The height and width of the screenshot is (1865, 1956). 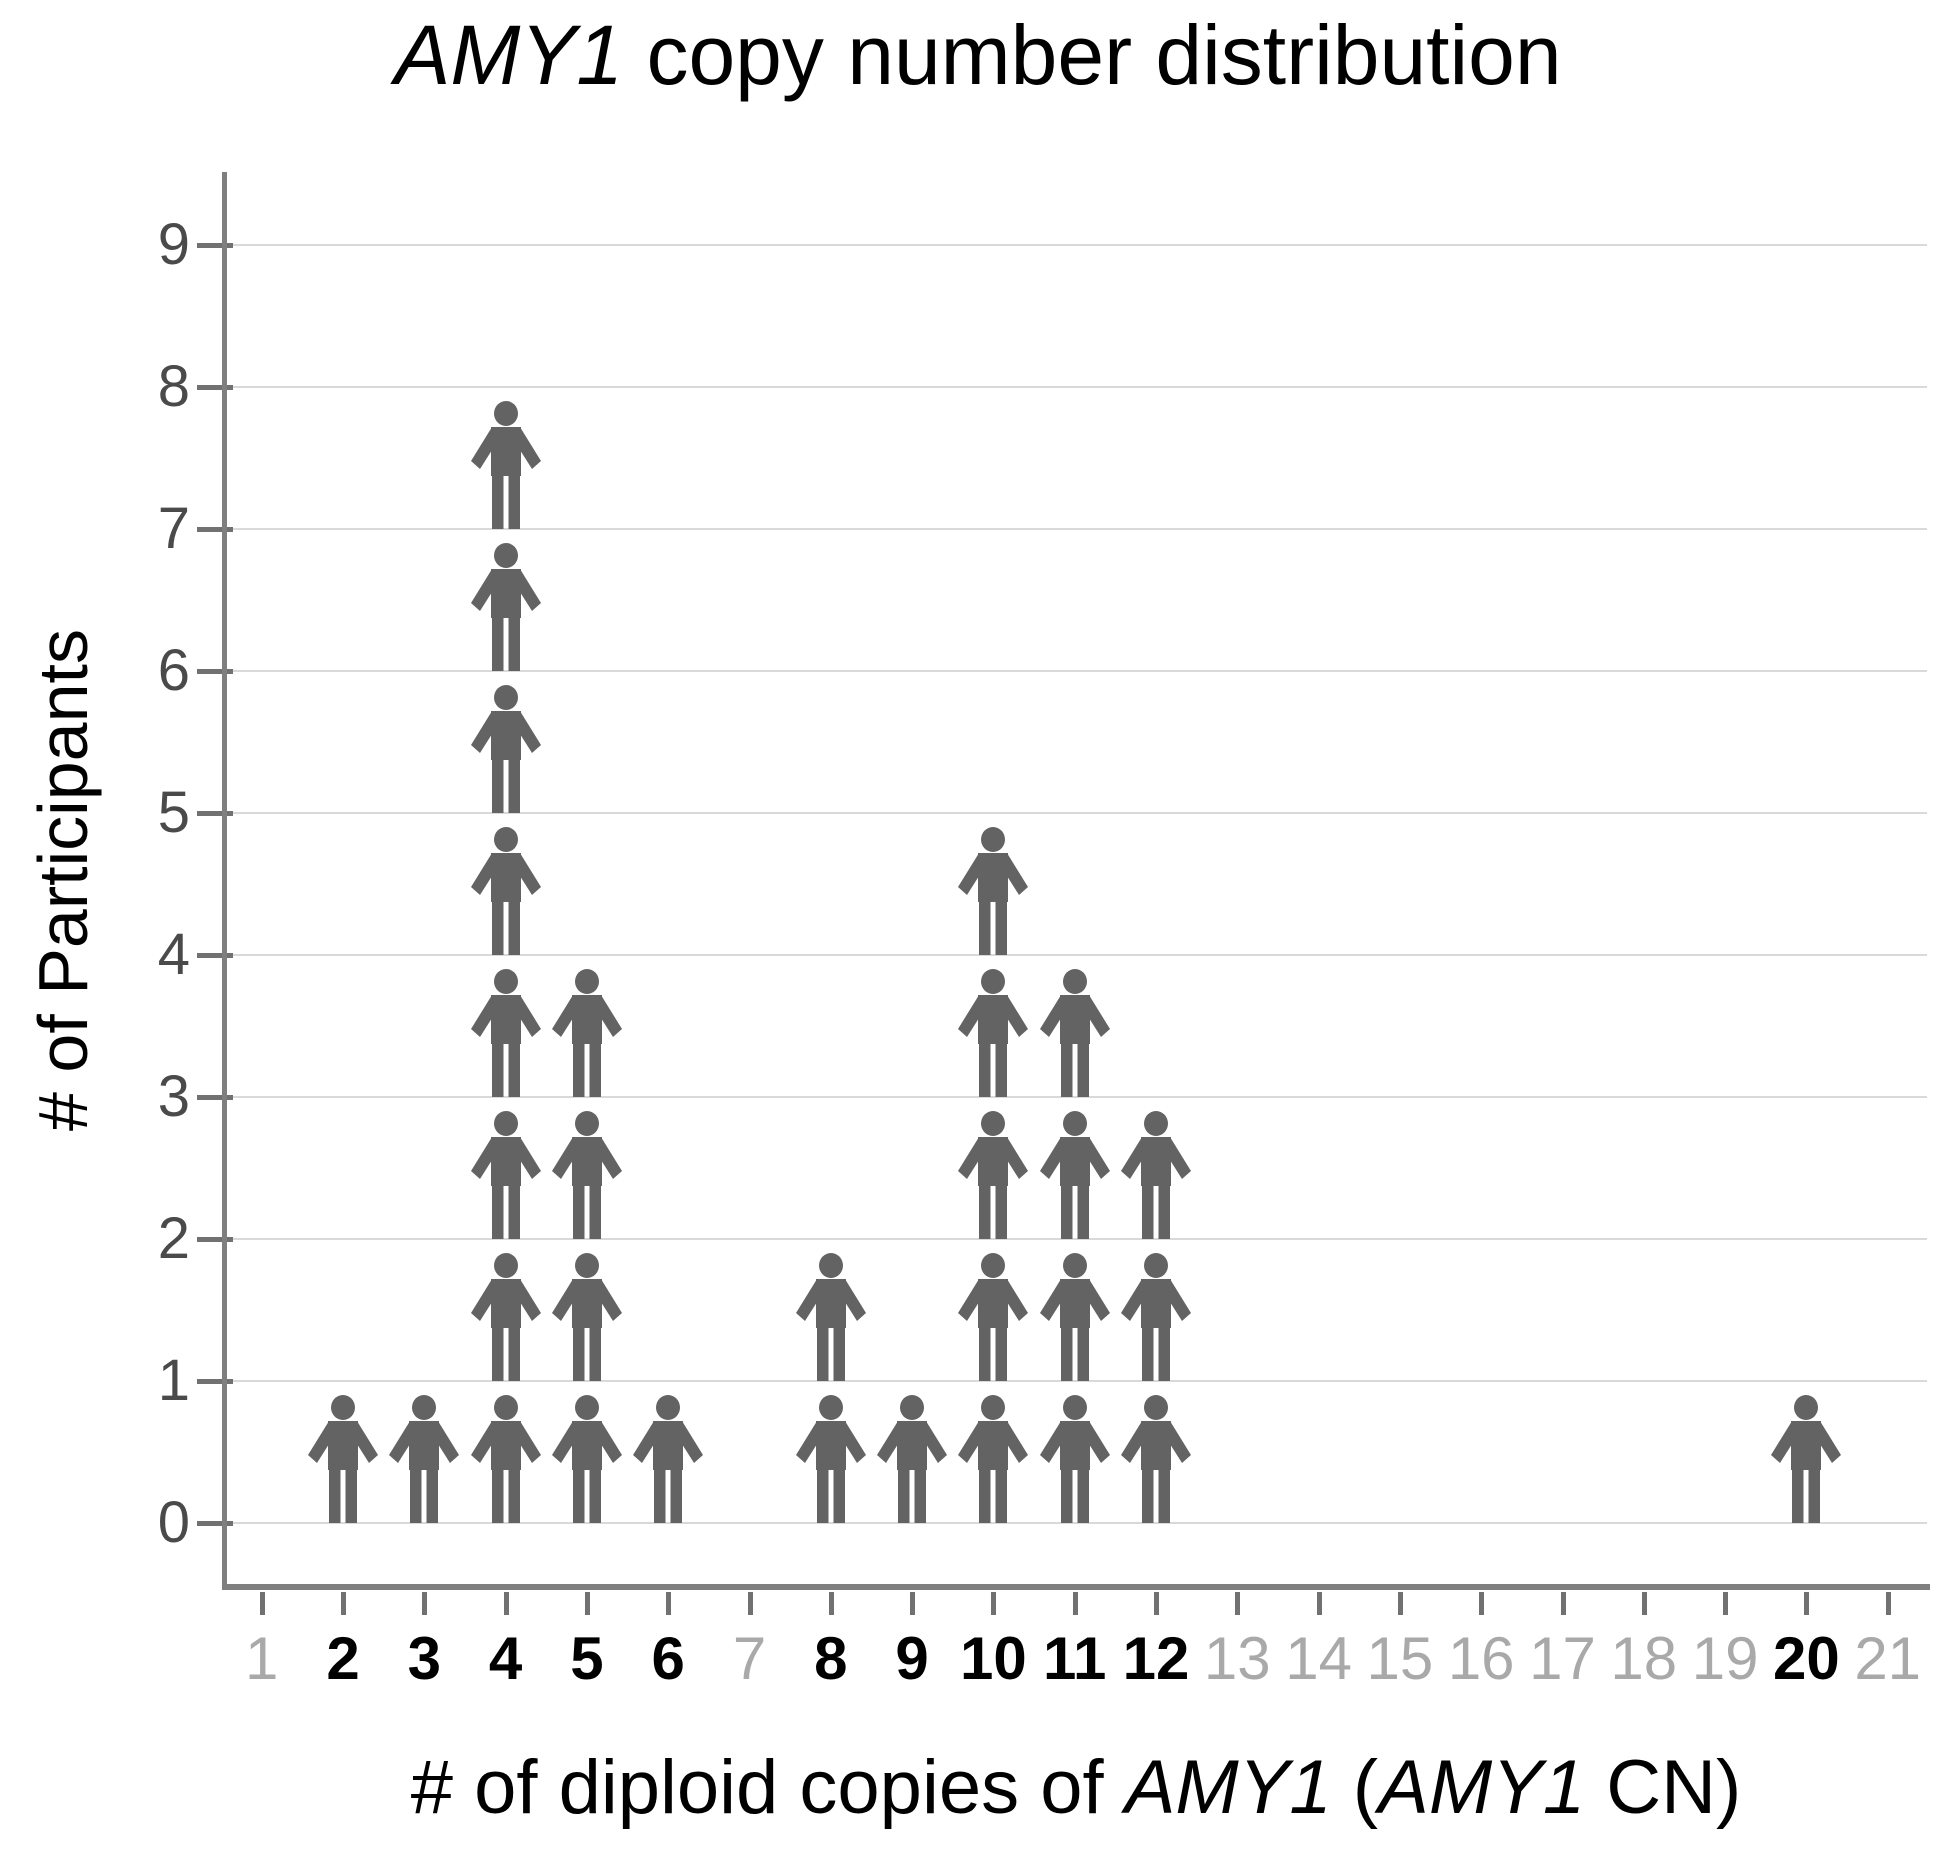 I want to click on x-tick-label: 21, so click(x=1888, y=1658).